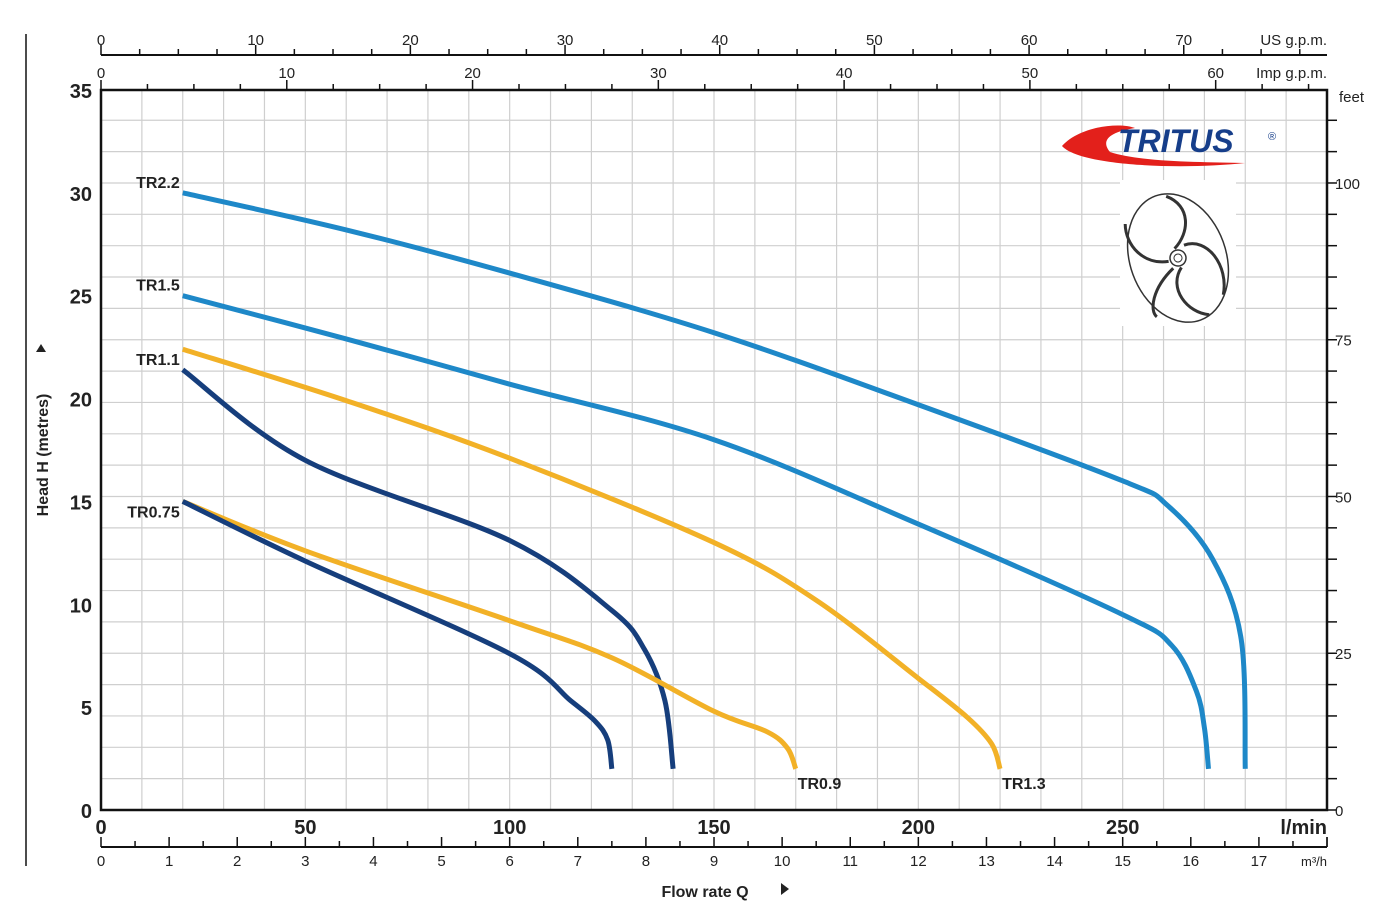 This screenshot has width=1374, height=908. What do you see at coordinates (305, 828) in the screenshot?
I see `x-tick-label: 50` at bounding box center [305, 828].